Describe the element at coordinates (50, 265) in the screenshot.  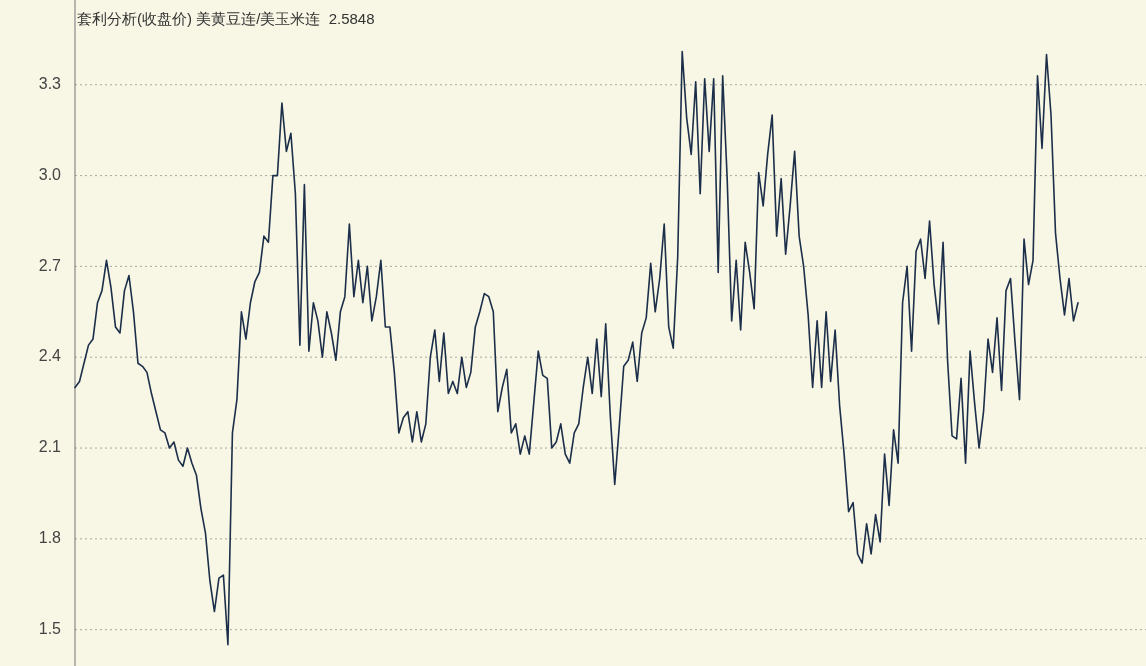
I see `y-tick-label: 2.7` at that location.